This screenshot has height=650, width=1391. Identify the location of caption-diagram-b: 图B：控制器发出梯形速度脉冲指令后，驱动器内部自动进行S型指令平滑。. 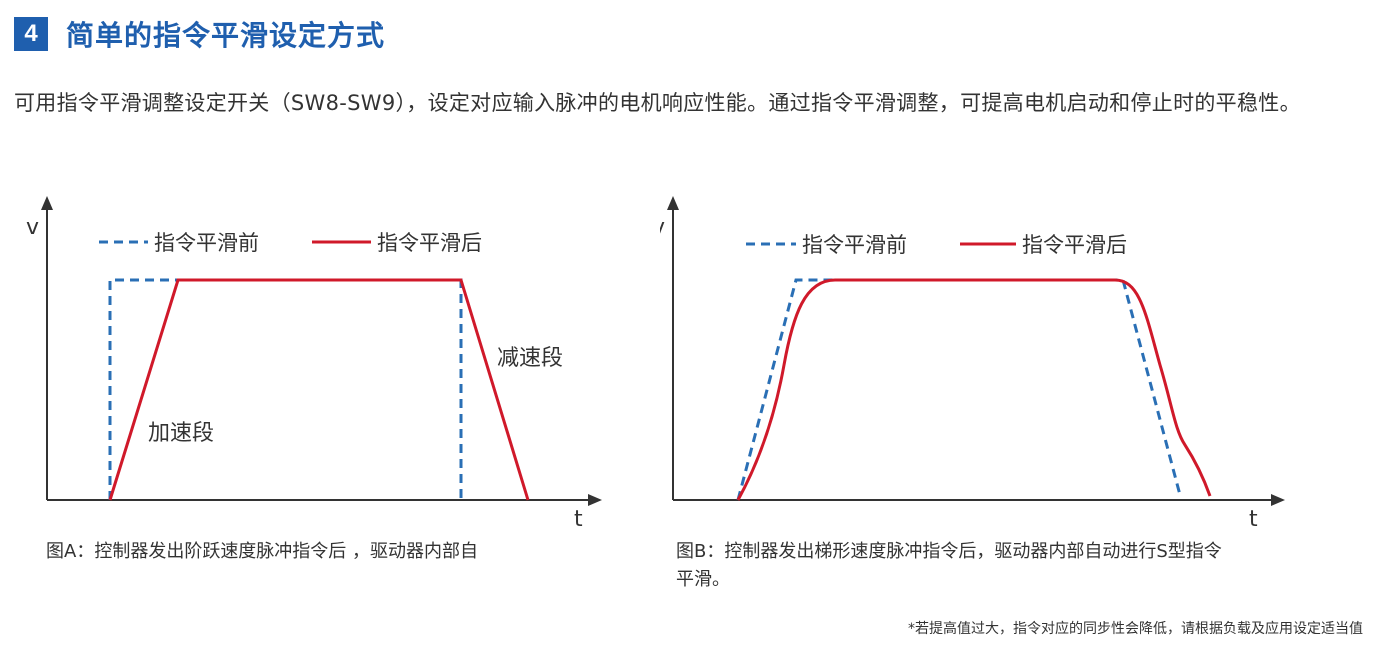
(949, 565).